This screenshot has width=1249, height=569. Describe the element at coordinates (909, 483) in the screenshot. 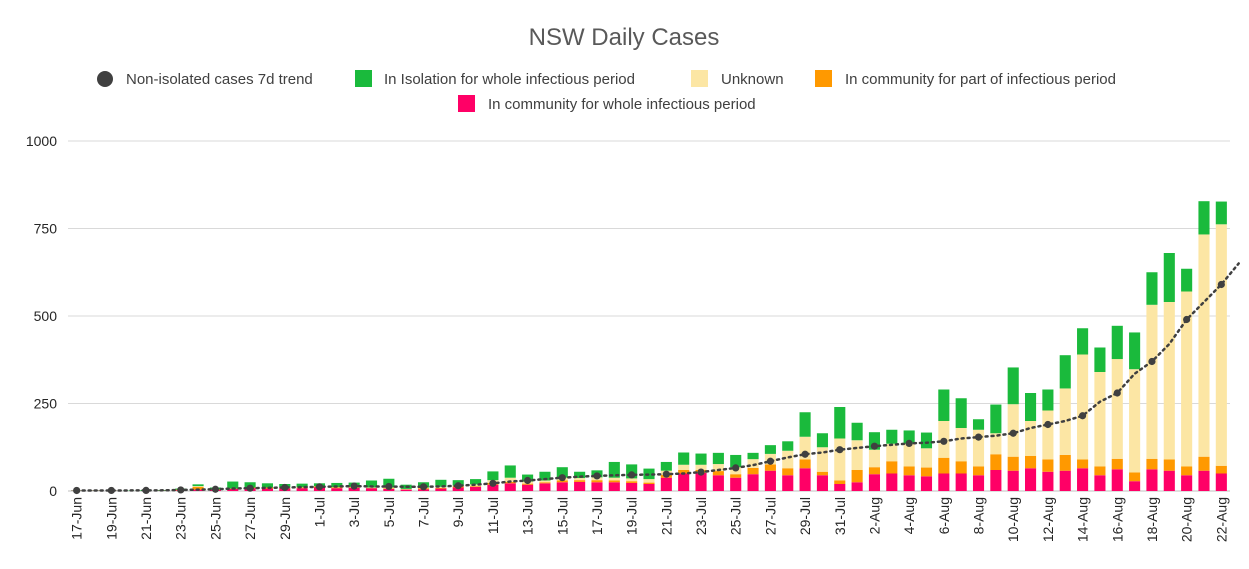

I see `bar-segment-s0-4-Aug` at that location.